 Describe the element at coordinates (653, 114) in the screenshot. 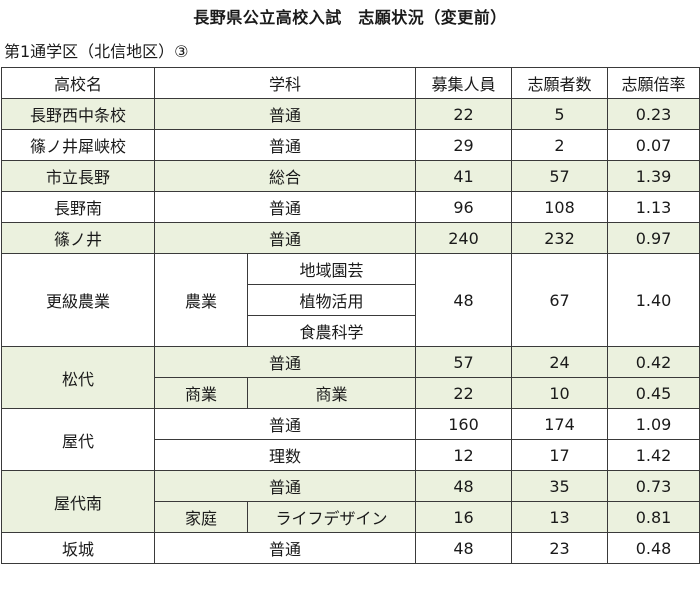

I see `ratio: 0.23` at that location.